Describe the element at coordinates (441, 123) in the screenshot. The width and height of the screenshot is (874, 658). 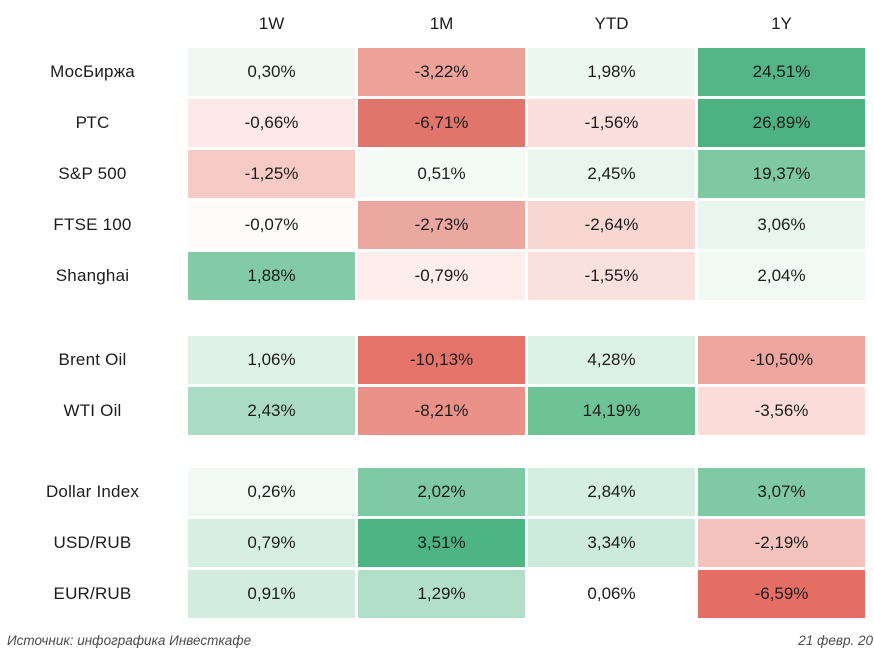
I see `value-cell: -6,71%` at that location.